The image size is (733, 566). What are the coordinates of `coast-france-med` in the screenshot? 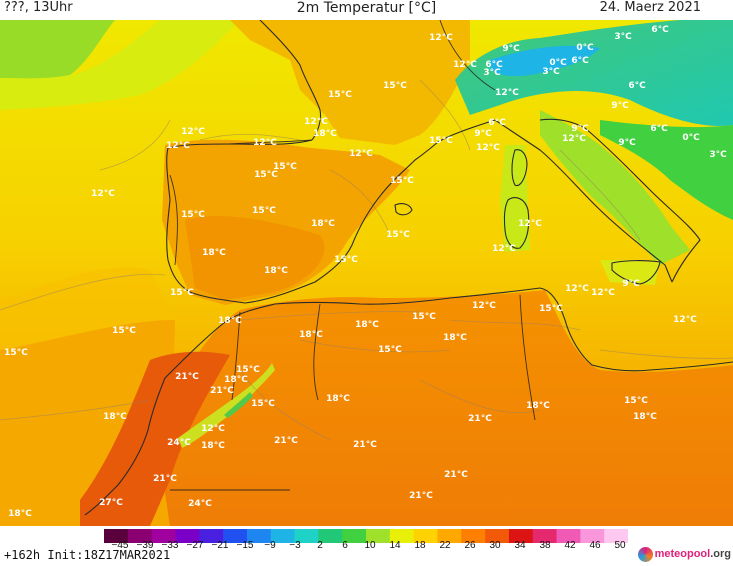 It's located at (466, 131).